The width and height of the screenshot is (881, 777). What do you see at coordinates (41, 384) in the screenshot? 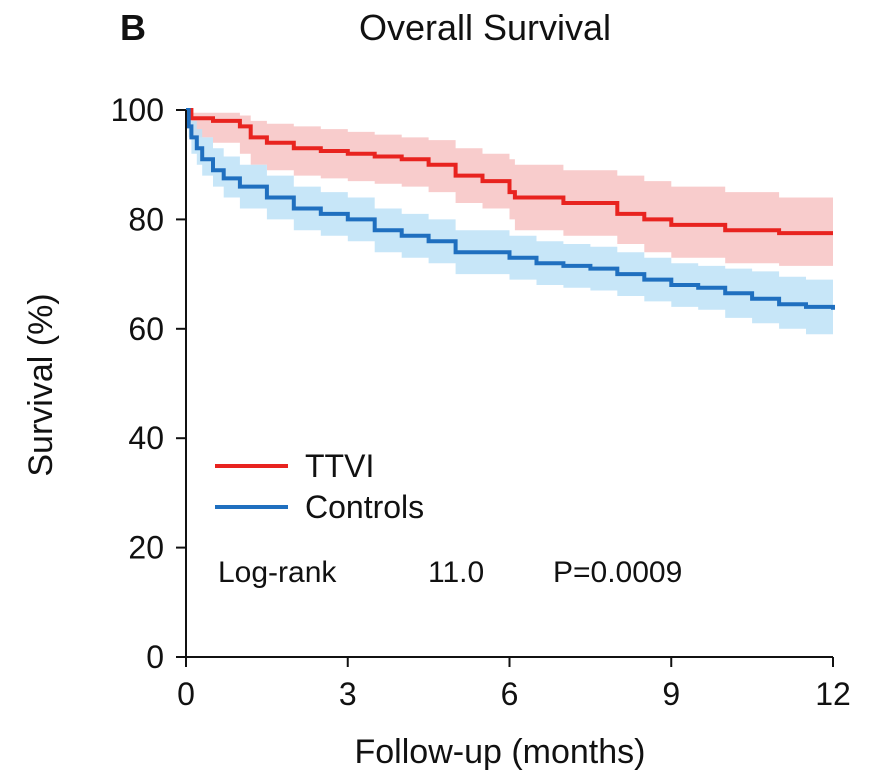
I see `y-axis-label: Survival (%)` at bounding box center [41, 384].